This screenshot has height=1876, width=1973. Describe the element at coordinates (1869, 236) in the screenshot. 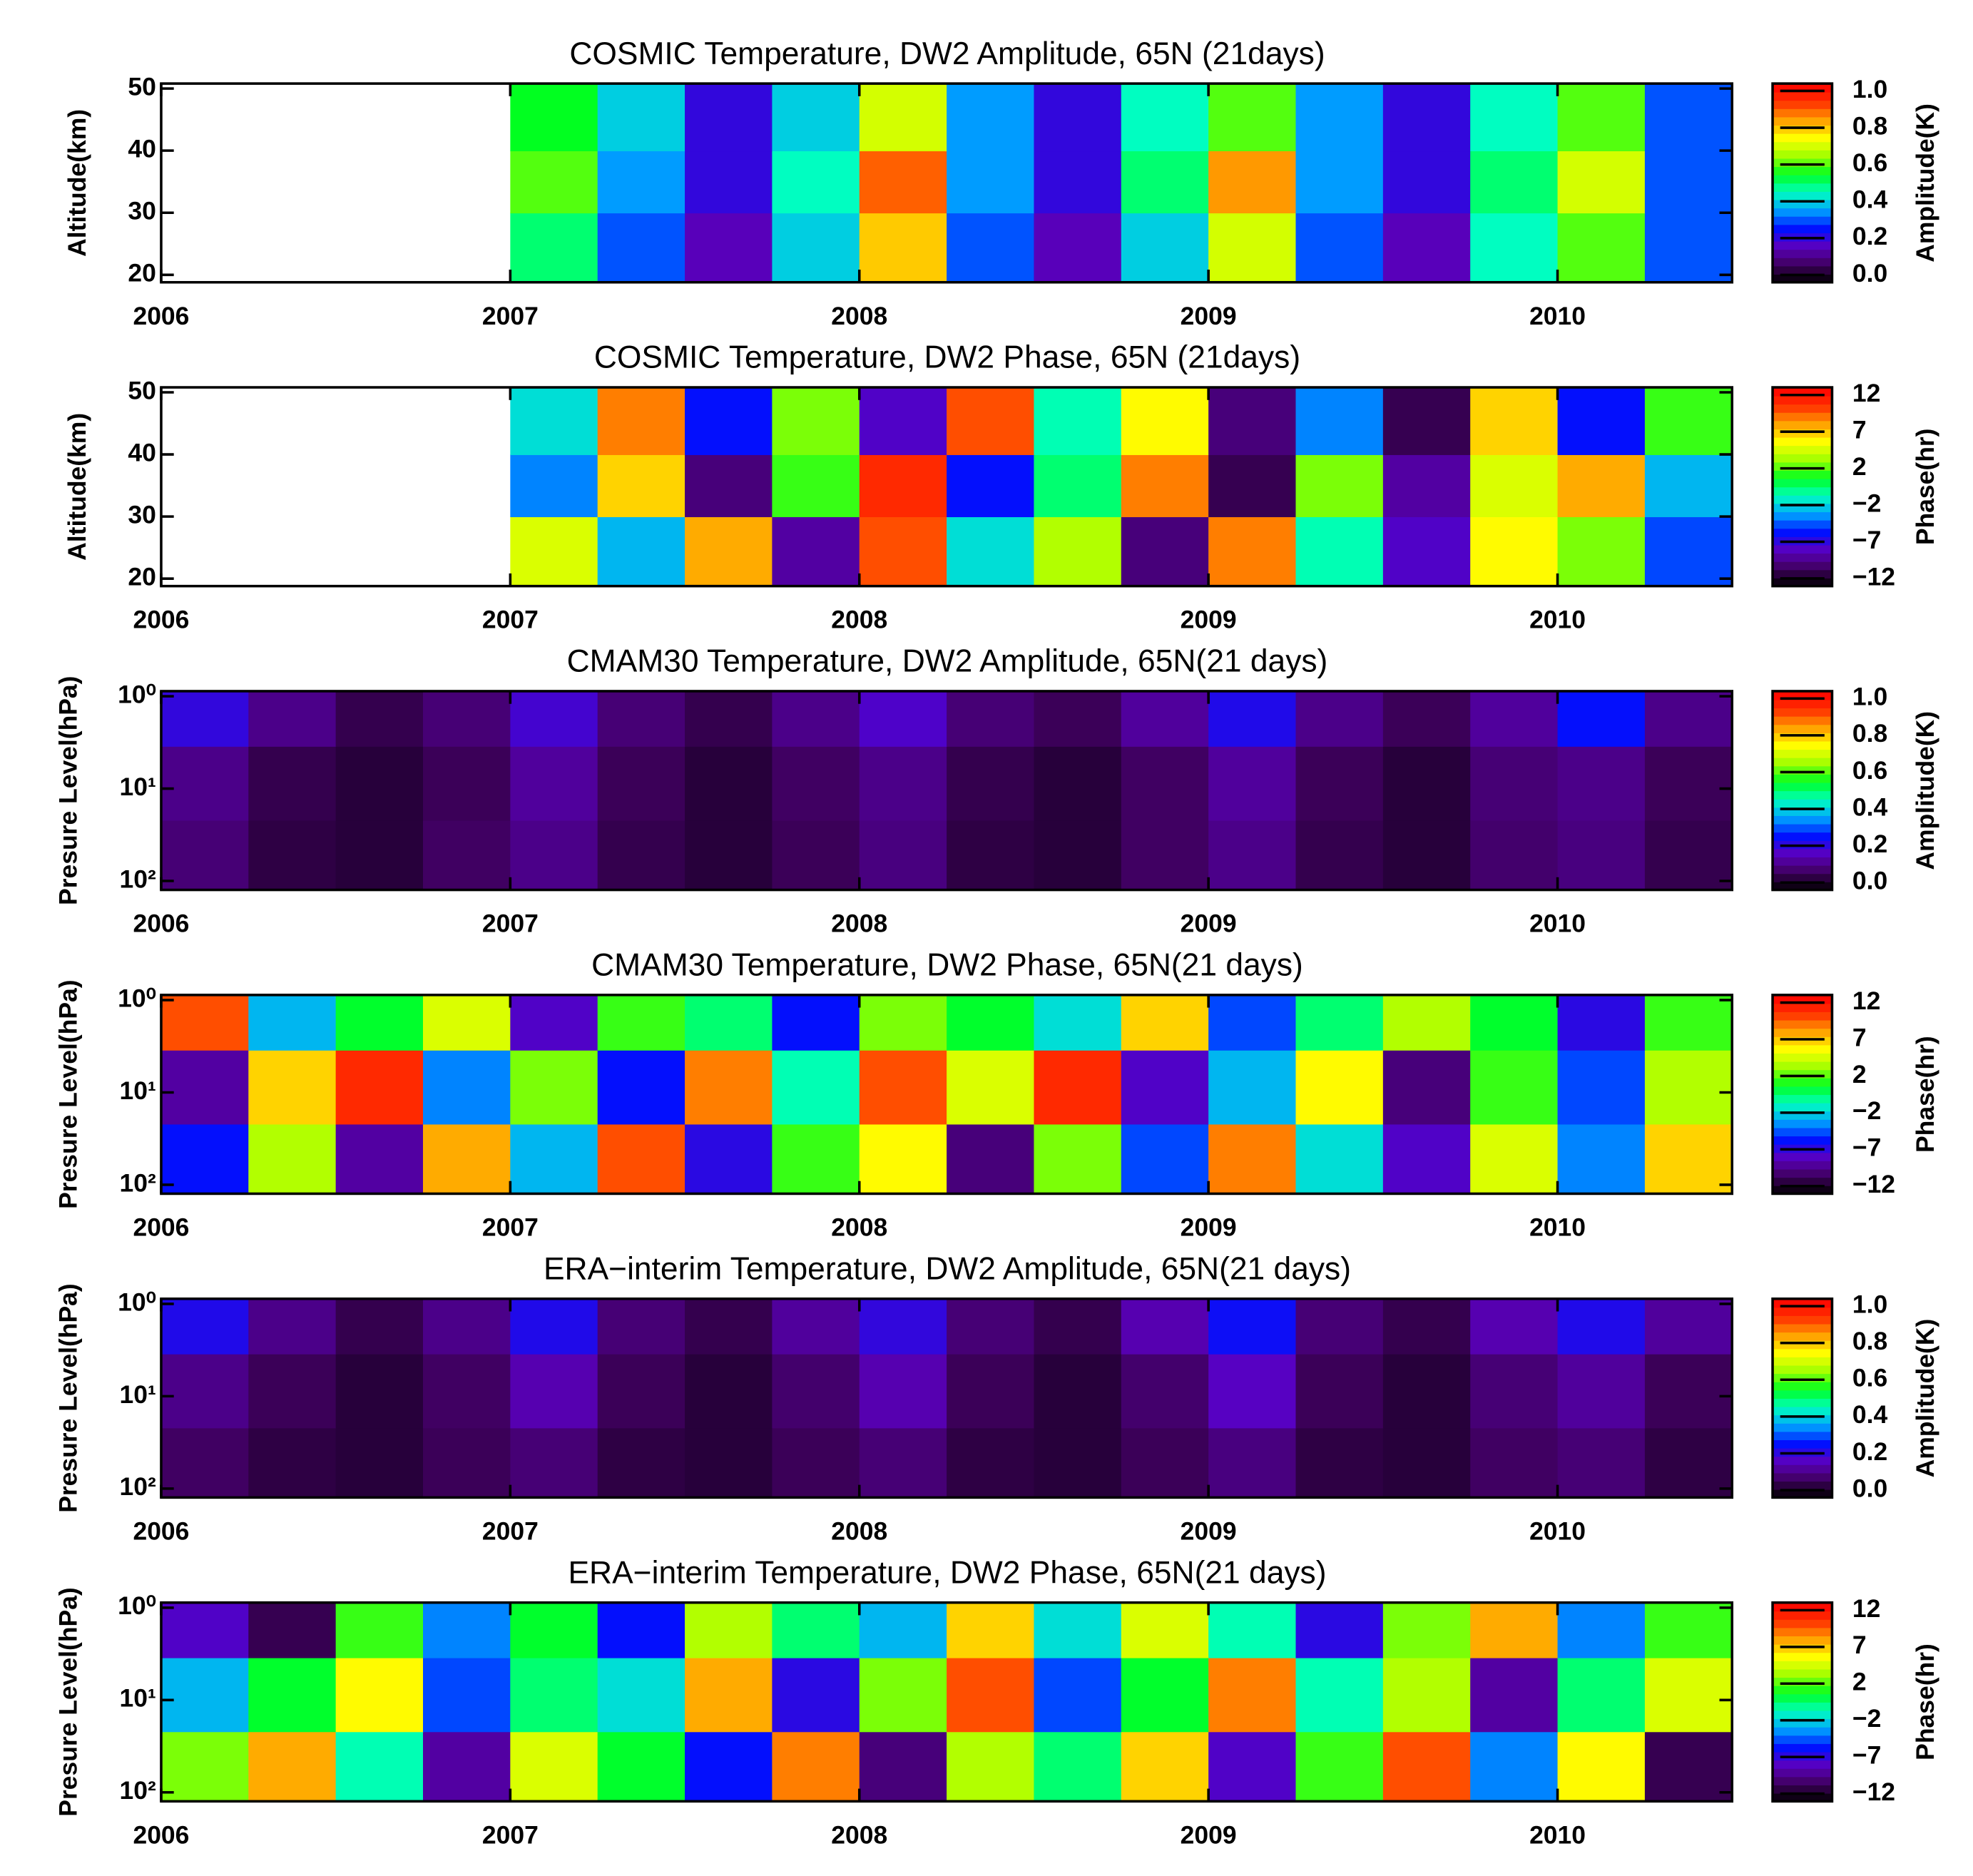

I see `colorbar-tick-label: 0.2` at that location.